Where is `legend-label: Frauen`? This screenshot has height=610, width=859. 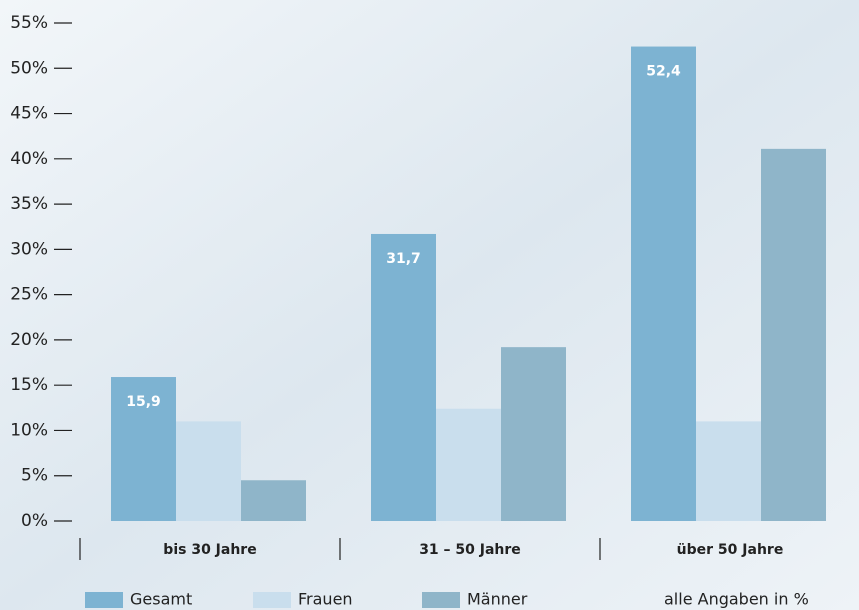 legend-label: Frauen is located at coordinates (325, 599).